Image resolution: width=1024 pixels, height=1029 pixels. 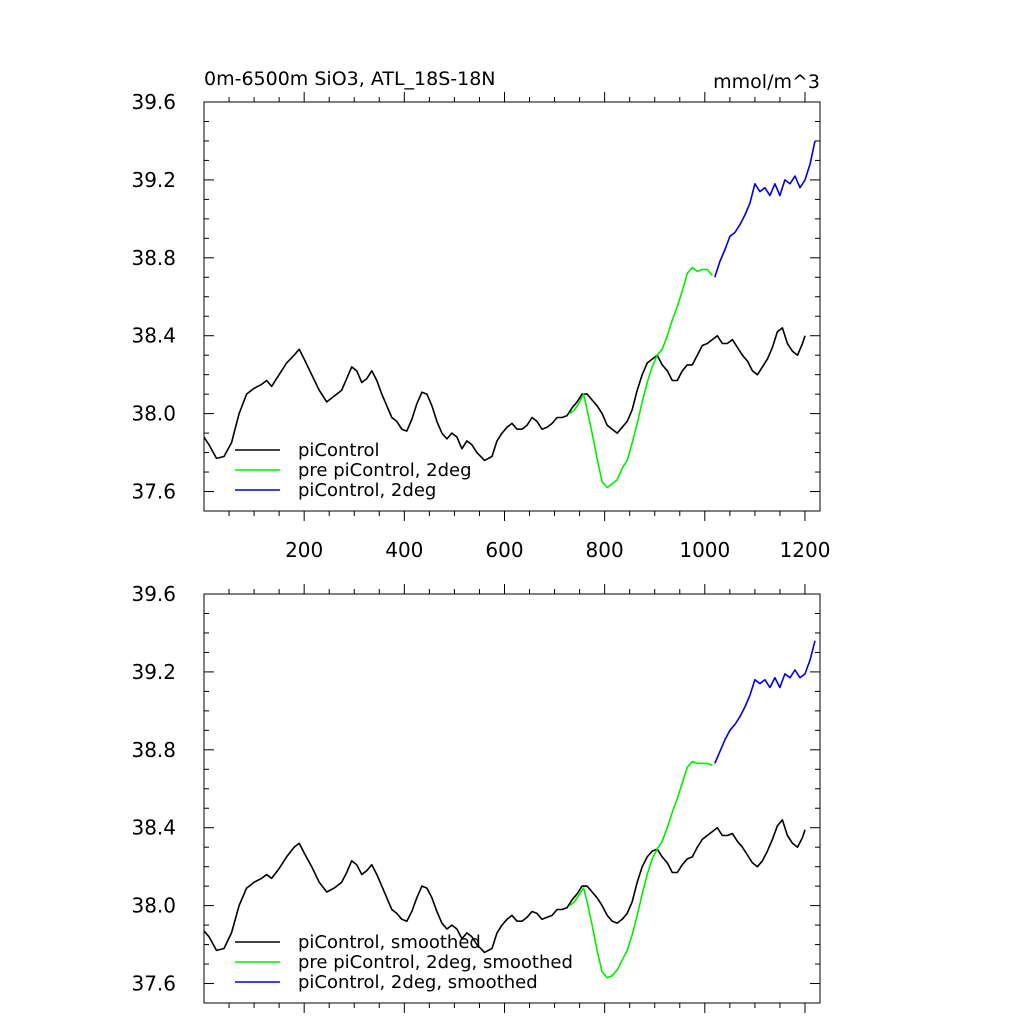 I want to click on top-x-tick-label: 1000, so click(x=704, y=550).